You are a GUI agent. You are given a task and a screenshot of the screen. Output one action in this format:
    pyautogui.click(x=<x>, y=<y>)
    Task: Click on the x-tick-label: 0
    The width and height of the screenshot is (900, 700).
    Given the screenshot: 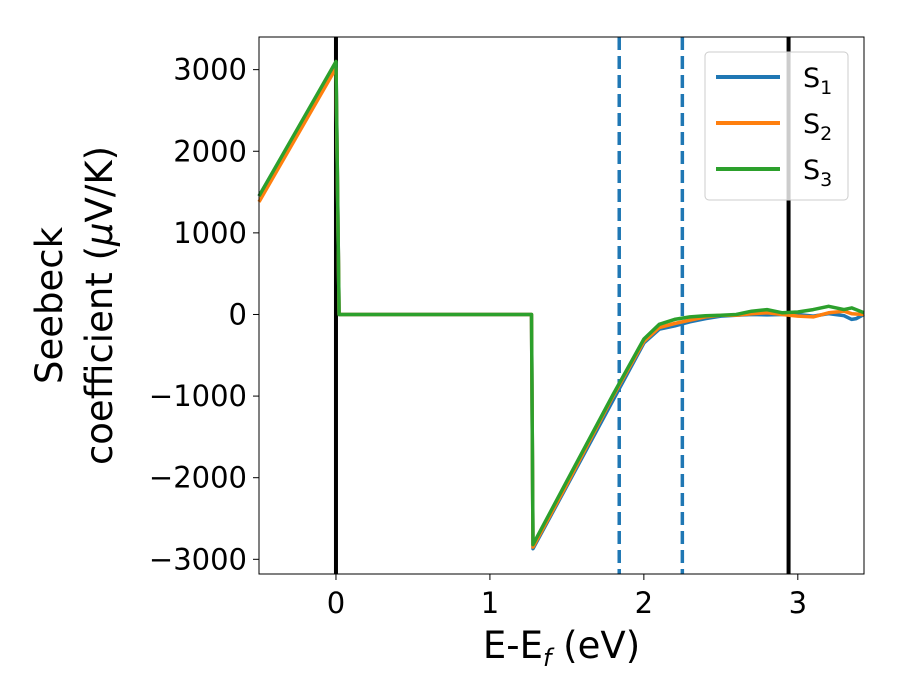 What is the action you would take?
    pyautogui.click(x=336, y=603)
    